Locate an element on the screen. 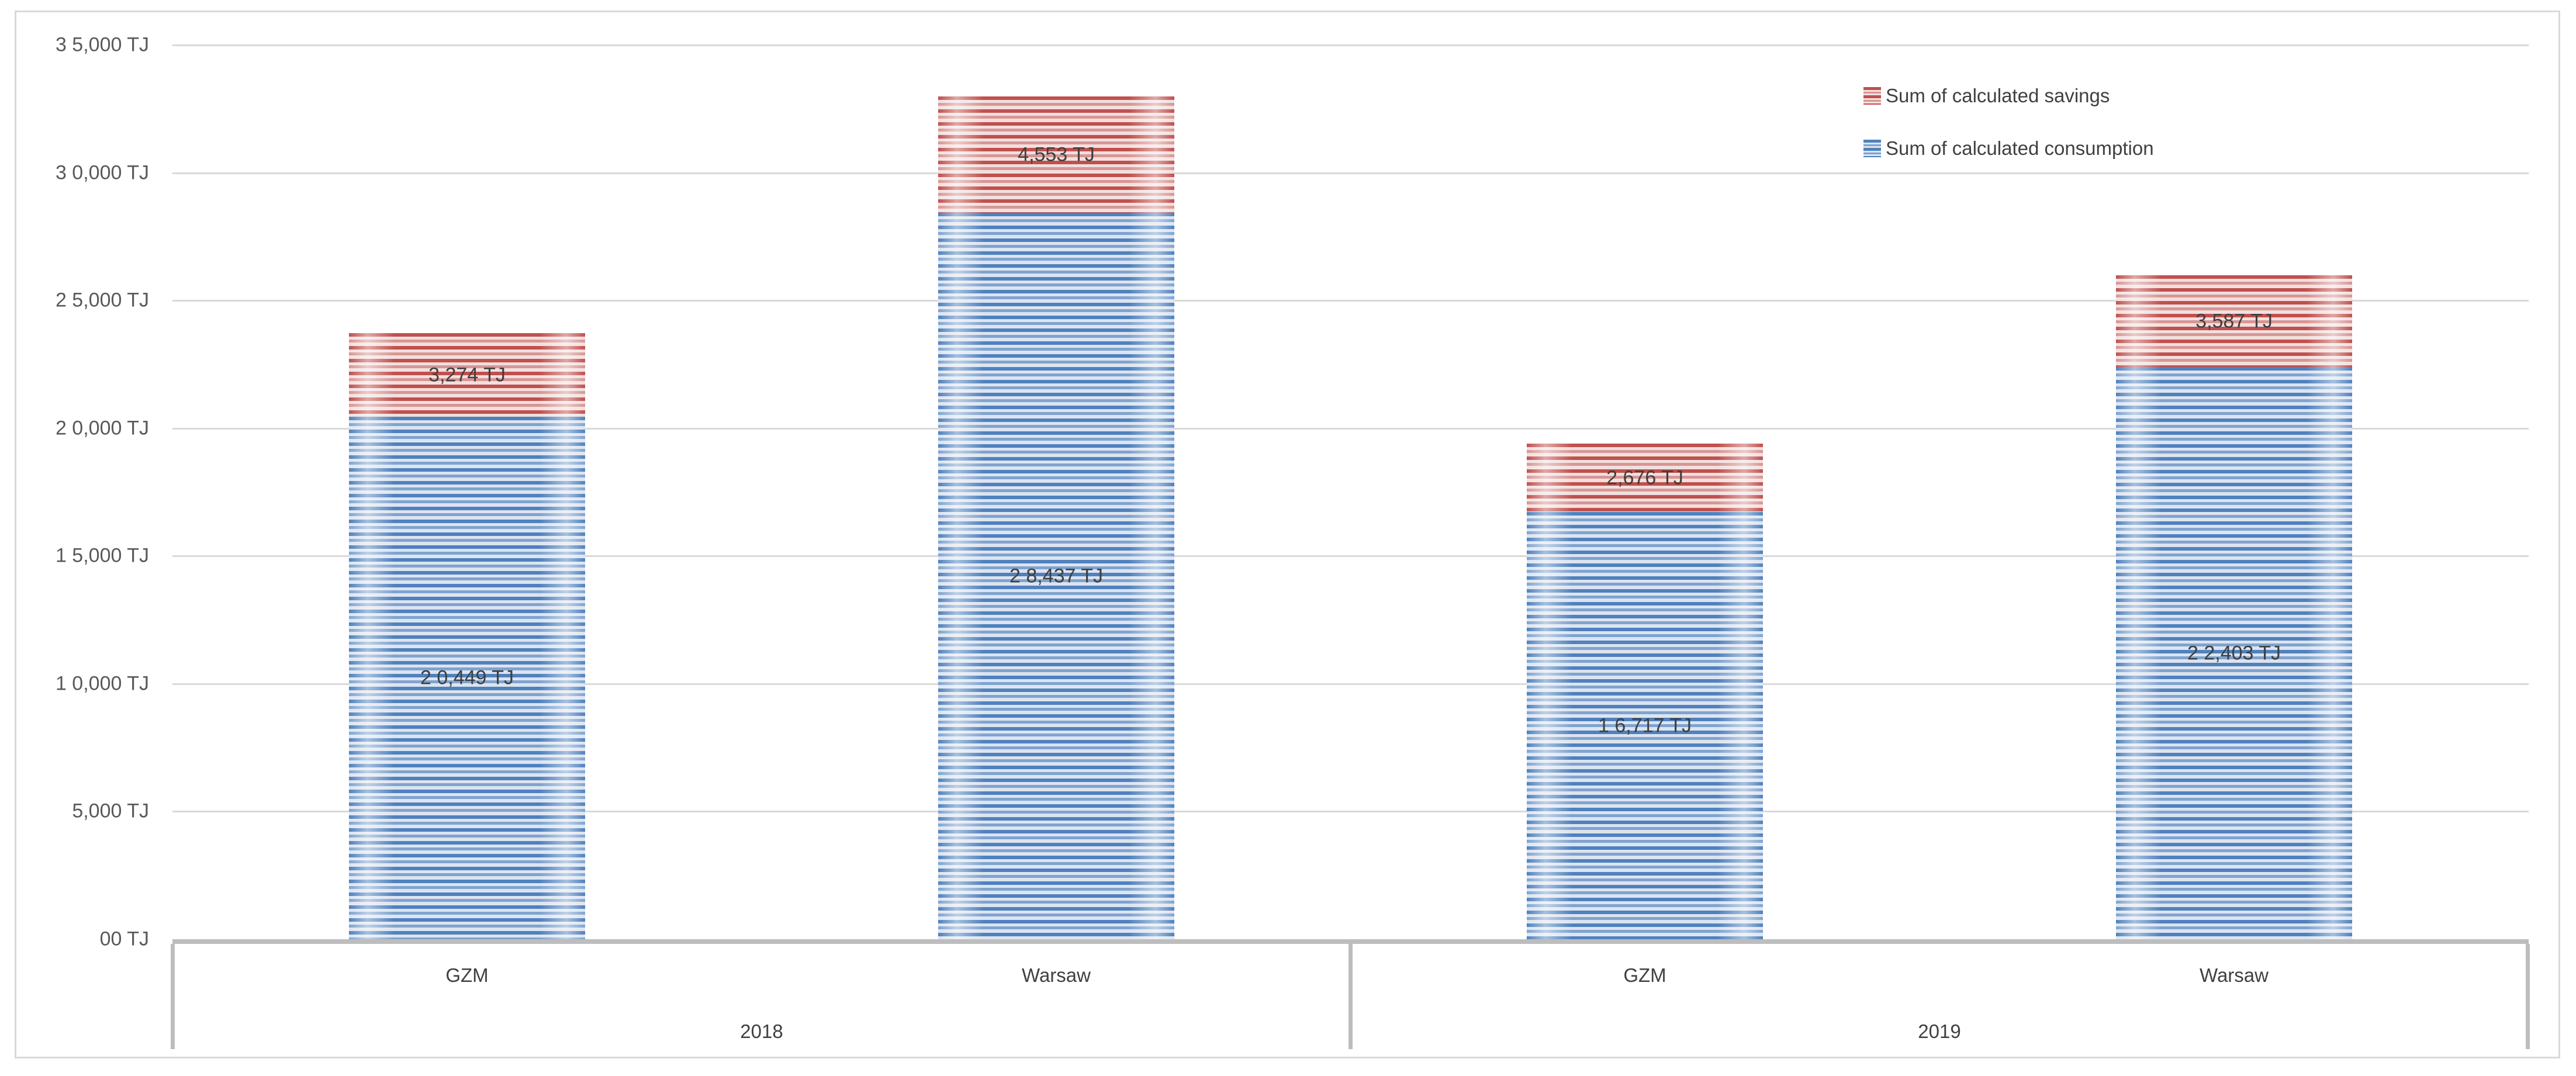 This screenshot has width=2576, height=1076. data-label: 4,553 TJ is located at coordinates (1056, 154).